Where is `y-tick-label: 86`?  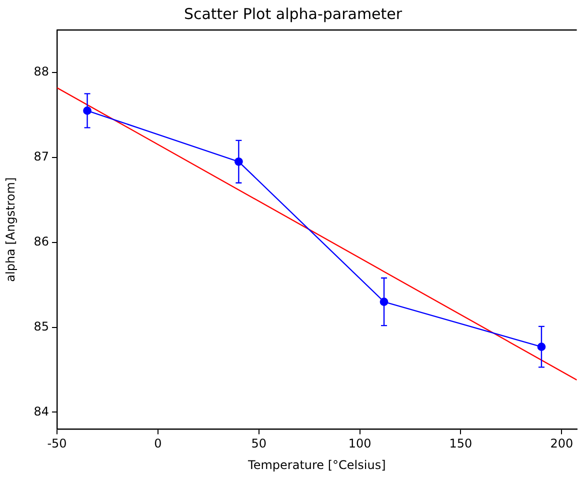 y-tick-label: 86 is located at coordinates (41, 241).